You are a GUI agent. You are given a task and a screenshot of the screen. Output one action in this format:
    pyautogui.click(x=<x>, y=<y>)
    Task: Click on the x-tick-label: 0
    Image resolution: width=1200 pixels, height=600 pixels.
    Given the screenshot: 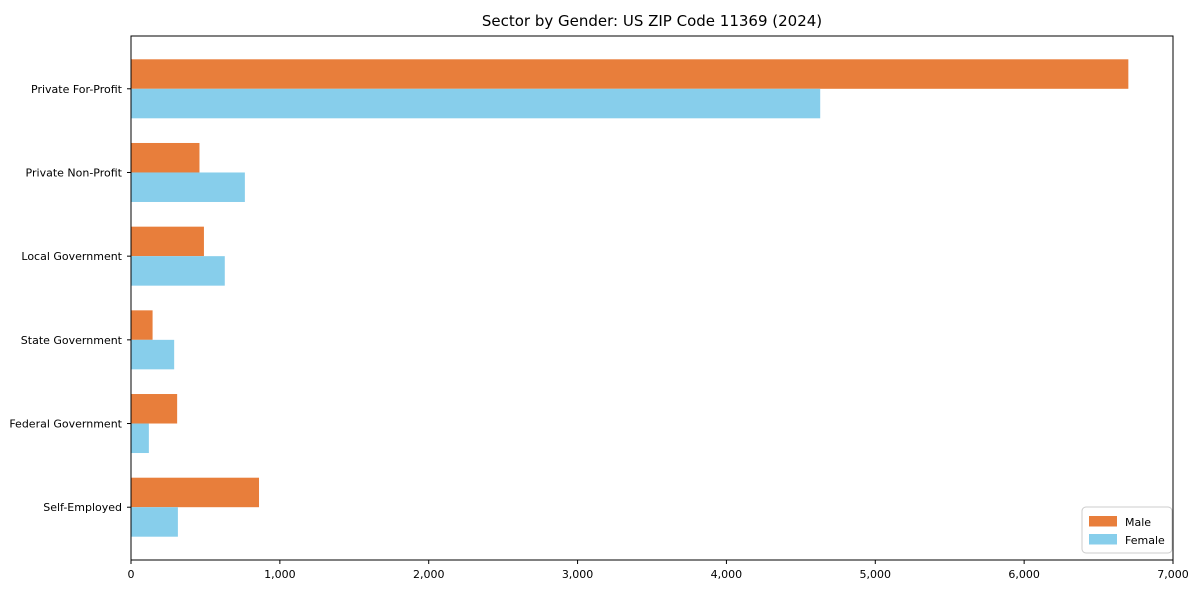 What is the action you would take?
    pyautogui.click(x=131, y=574)
    